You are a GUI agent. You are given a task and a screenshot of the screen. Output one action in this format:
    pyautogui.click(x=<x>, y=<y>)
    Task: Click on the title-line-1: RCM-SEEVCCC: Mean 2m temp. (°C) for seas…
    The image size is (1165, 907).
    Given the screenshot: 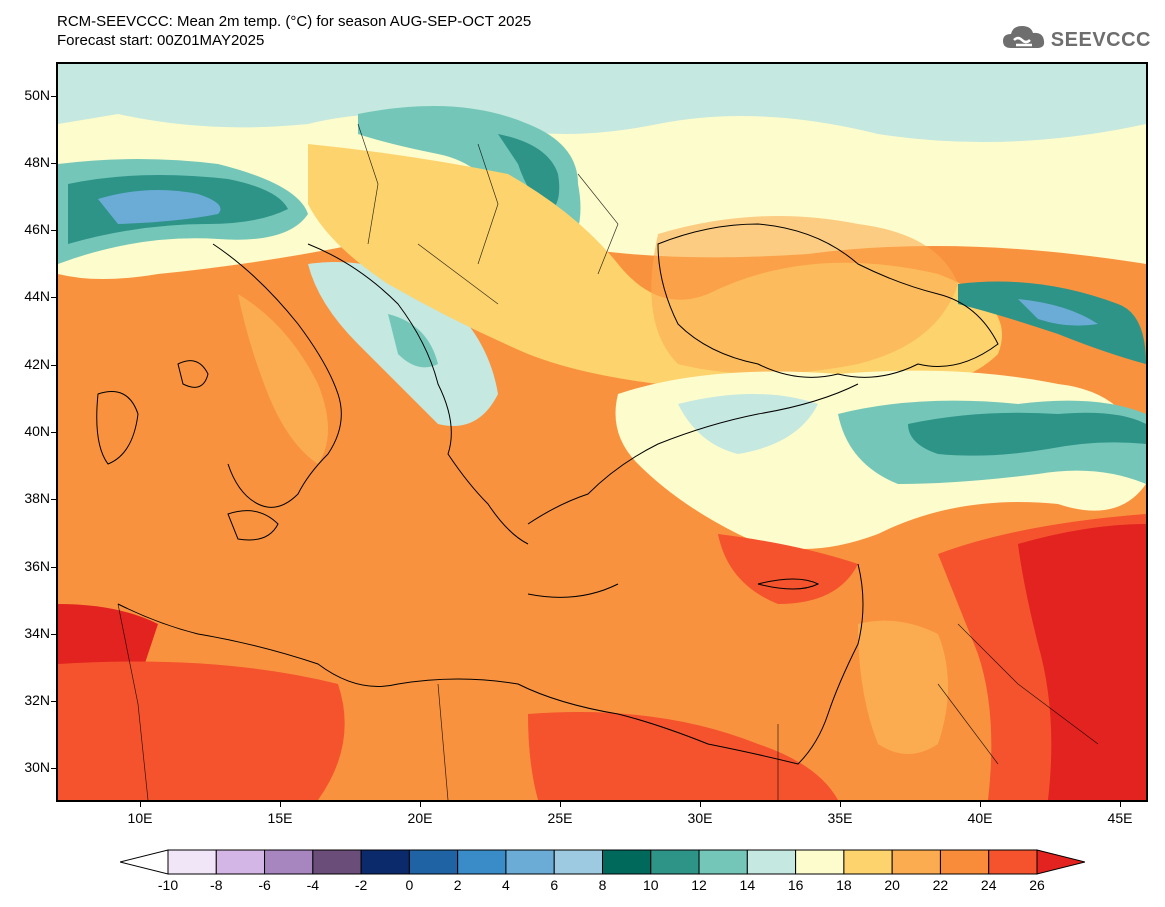 What is the action you would take?
    pyautogui.click(x=294, y=21)
    